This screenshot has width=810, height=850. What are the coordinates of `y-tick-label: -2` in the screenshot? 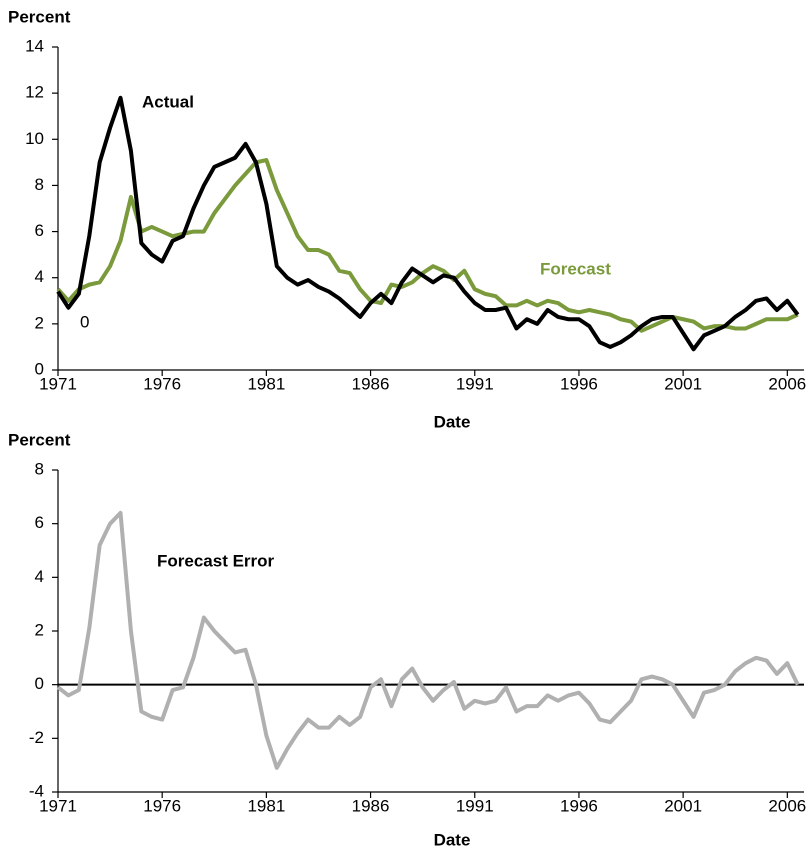 It's located at (36, 737).